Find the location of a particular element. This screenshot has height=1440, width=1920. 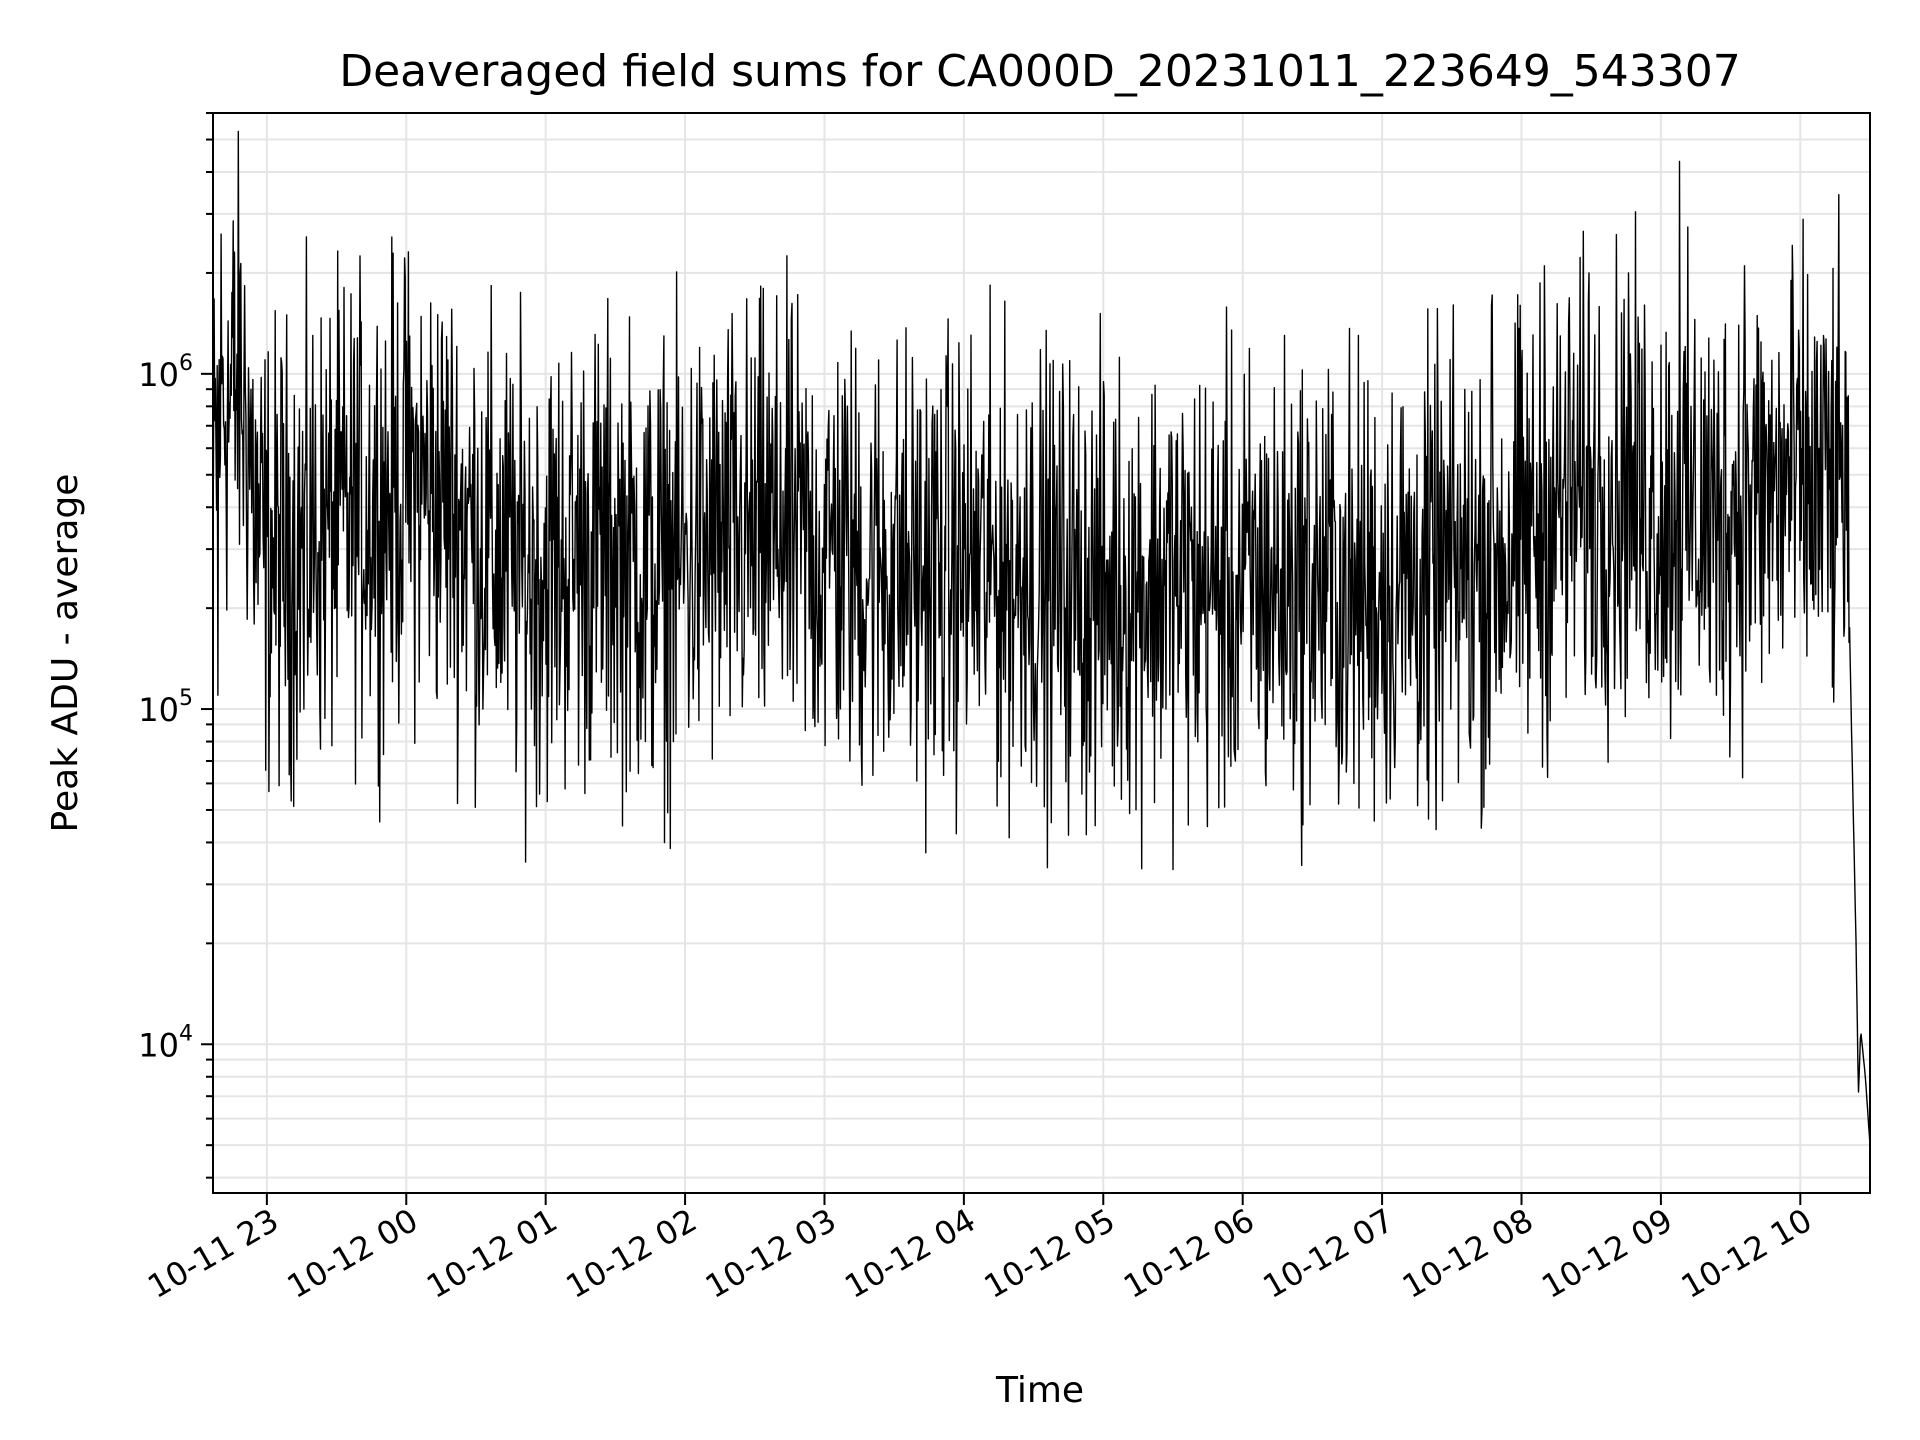

x-tick-label: 10-12 01 is located at coordinates (492, 1253).